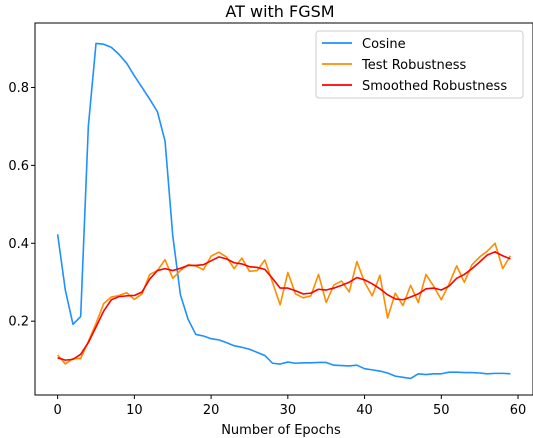  Describe the element at coordinates (384, 44) in the screenshot. I see `legend-label-cosine: Cosine` at that location.